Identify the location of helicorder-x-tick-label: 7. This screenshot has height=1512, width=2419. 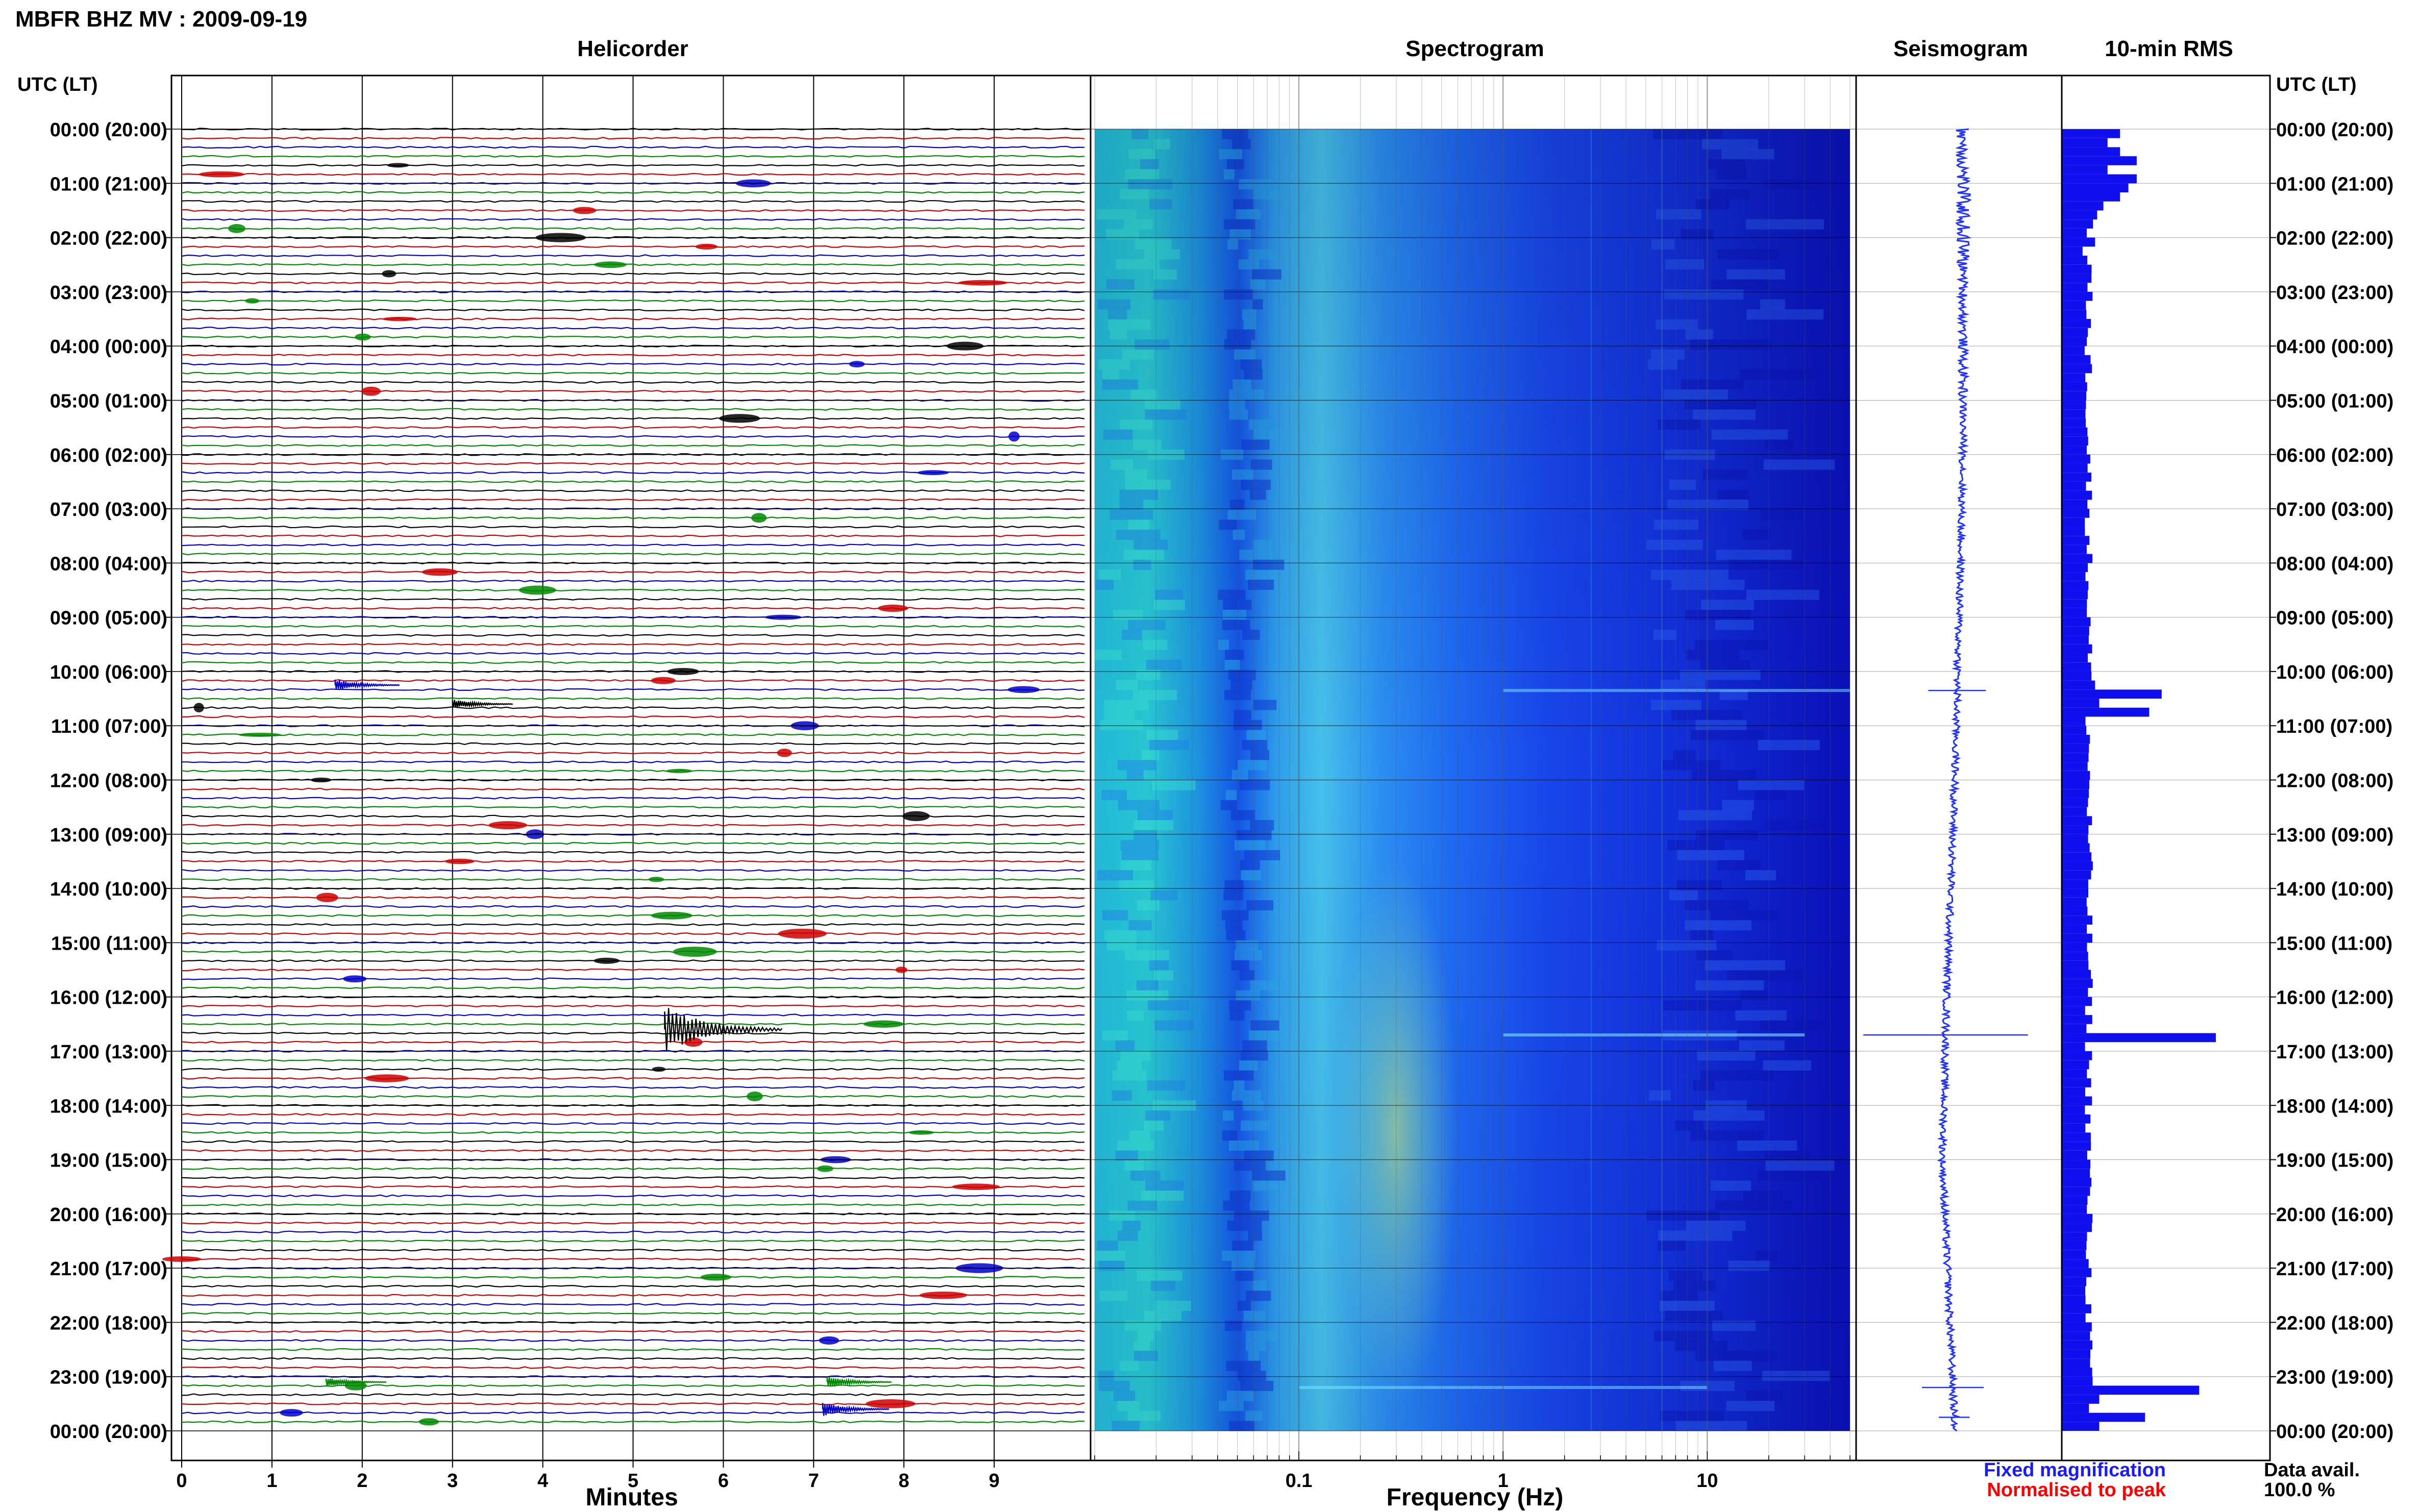
(813, 1481).